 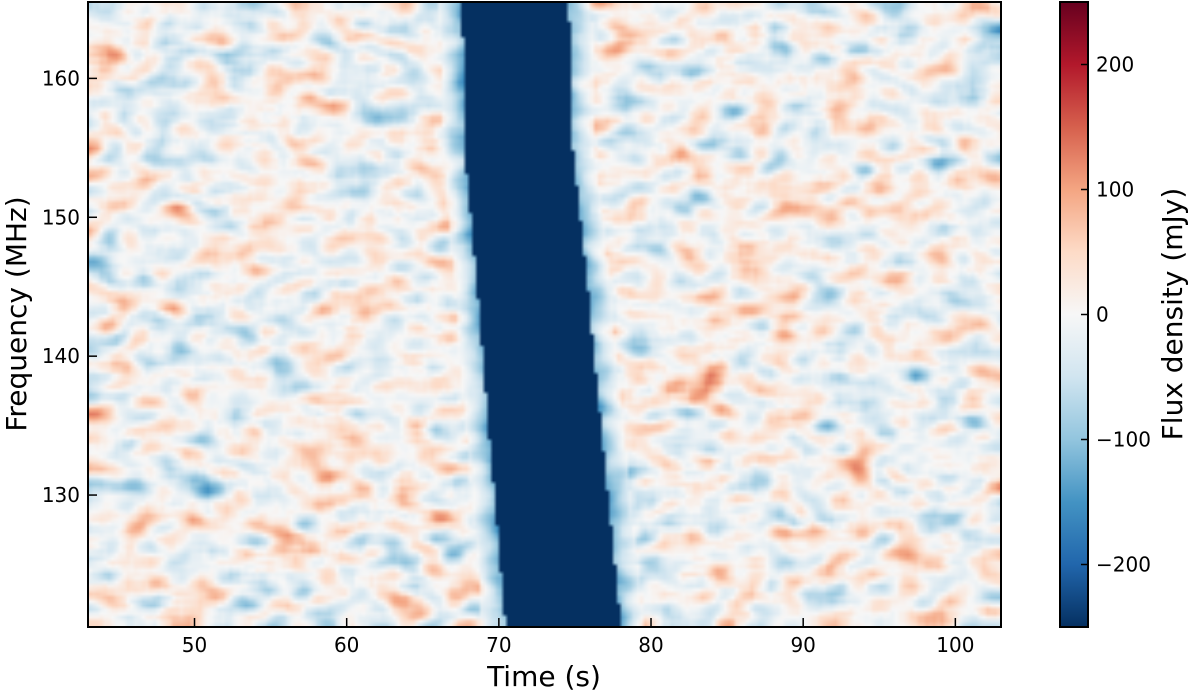 What do you see at coordinates (61, 78) in the screenshot?
I see `y-tick-label: 160` at bounding box center [61, 78].